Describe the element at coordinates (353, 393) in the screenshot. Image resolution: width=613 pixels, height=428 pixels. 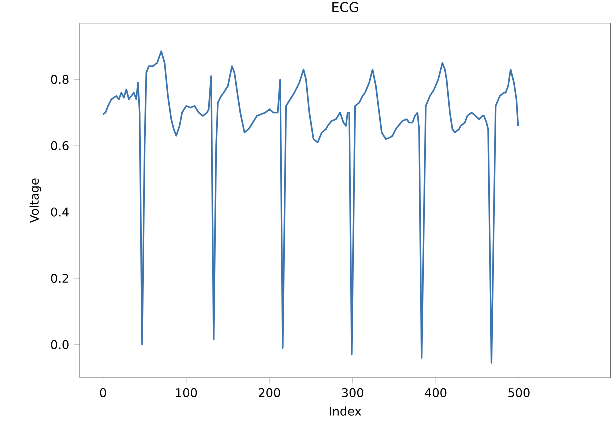
I see `x-tick-label: 300` at that location.